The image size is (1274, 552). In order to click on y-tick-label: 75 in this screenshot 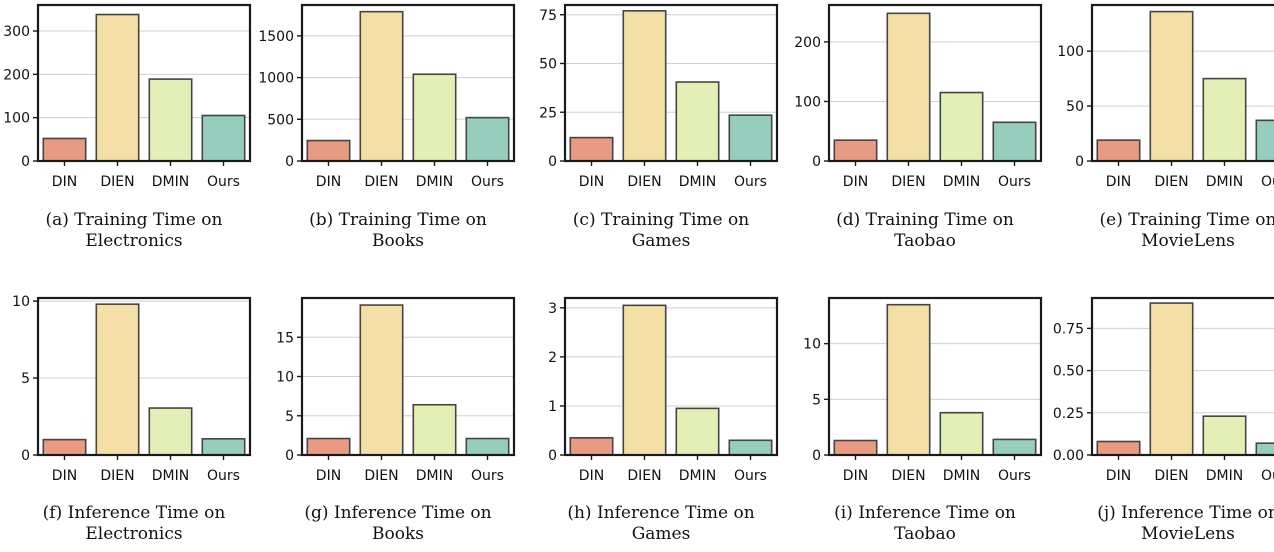, I will do `click(548, 16)`.